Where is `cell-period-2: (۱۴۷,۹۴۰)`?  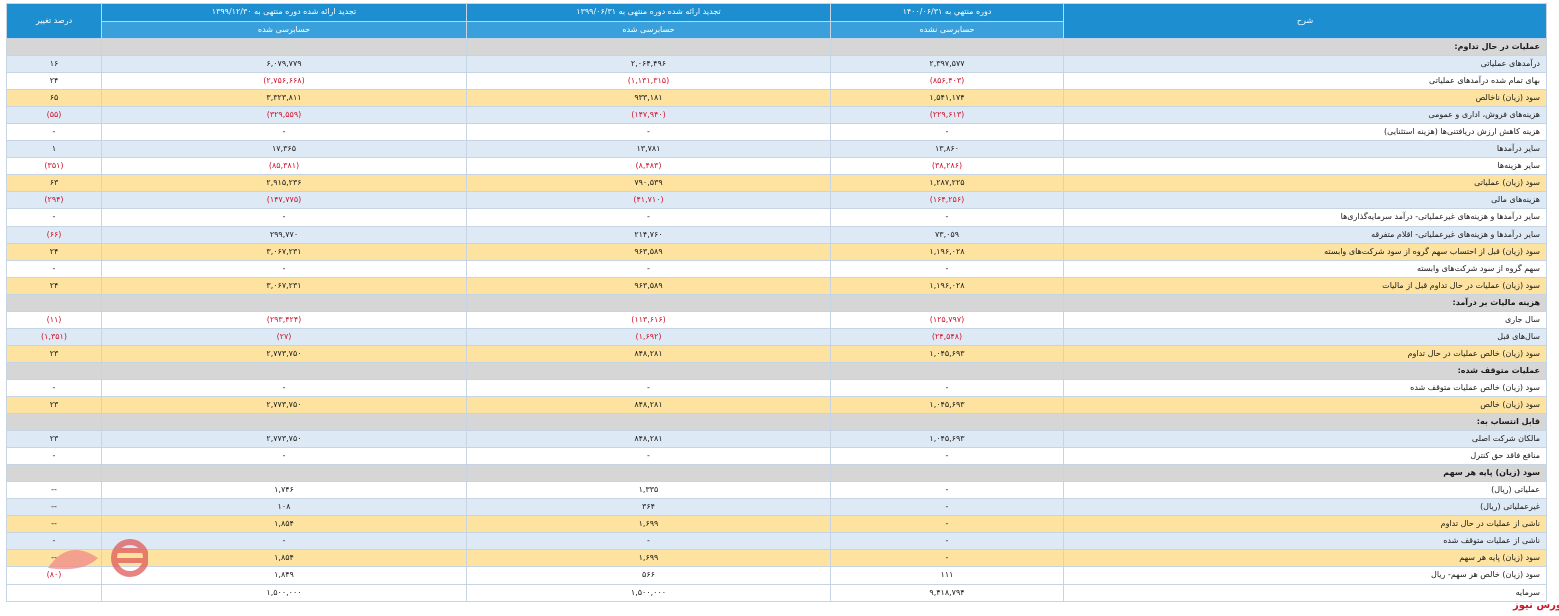
cell-period-2: (۱۴۷,۹۴۰) is located at coordinates (648, 115).